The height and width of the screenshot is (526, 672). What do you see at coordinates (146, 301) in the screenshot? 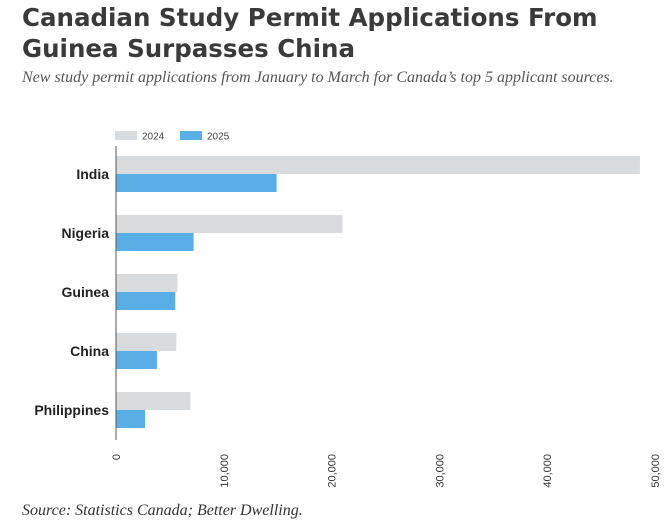
I see `bar-guinea-2025` at bounding box center [146, 301].